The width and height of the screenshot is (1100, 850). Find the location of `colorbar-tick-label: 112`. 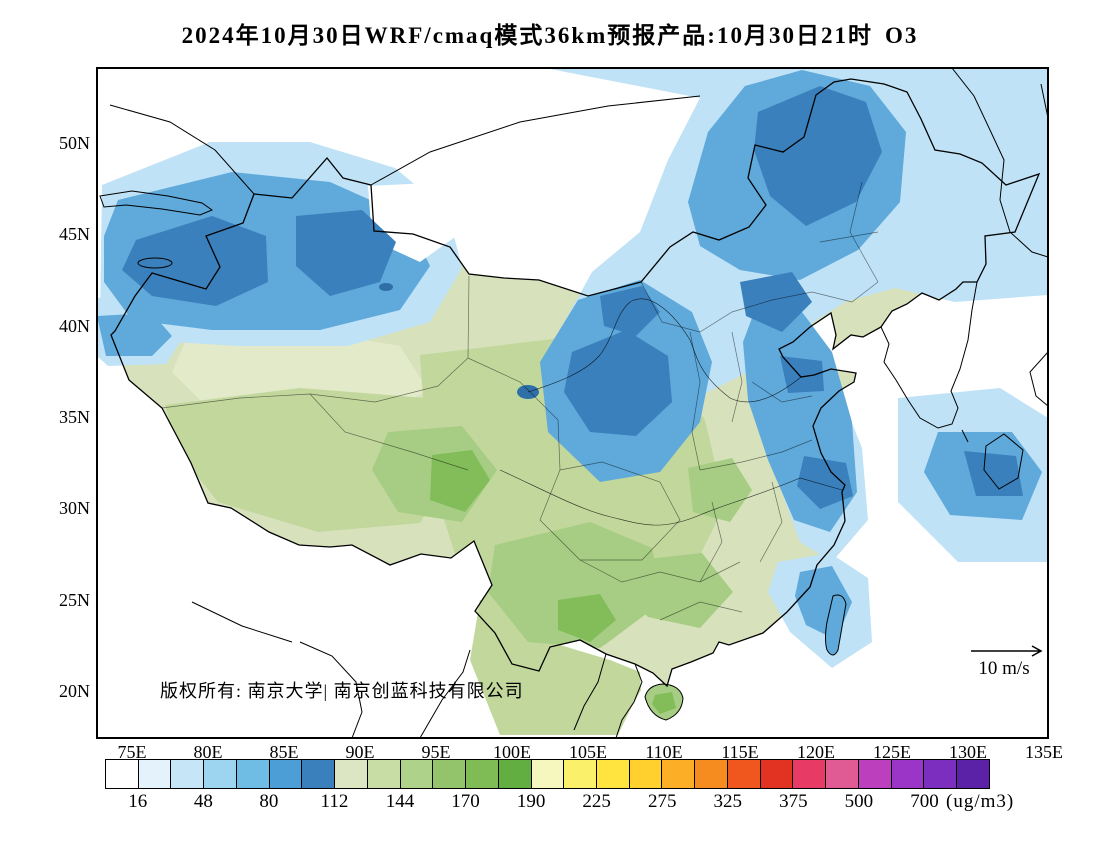

colorbar-tick-label: 112 is located at coordinates (334, 801).